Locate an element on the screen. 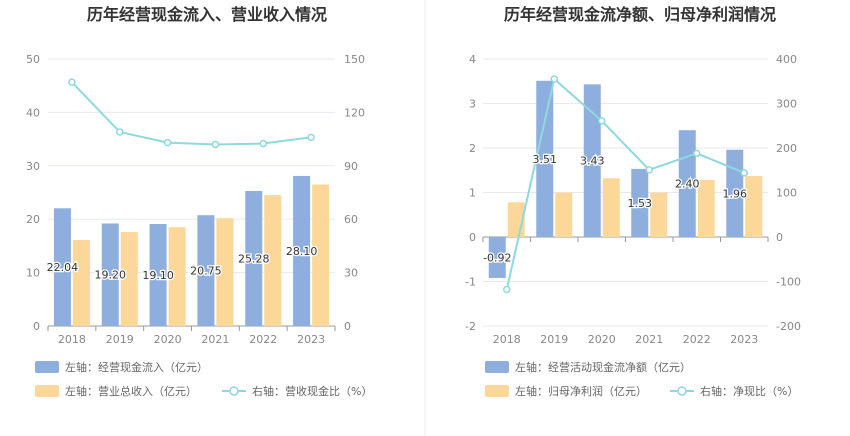 This screenshot has height=436, width=850. bar-data-label: 2.40 is located at coordinates (687, 184).